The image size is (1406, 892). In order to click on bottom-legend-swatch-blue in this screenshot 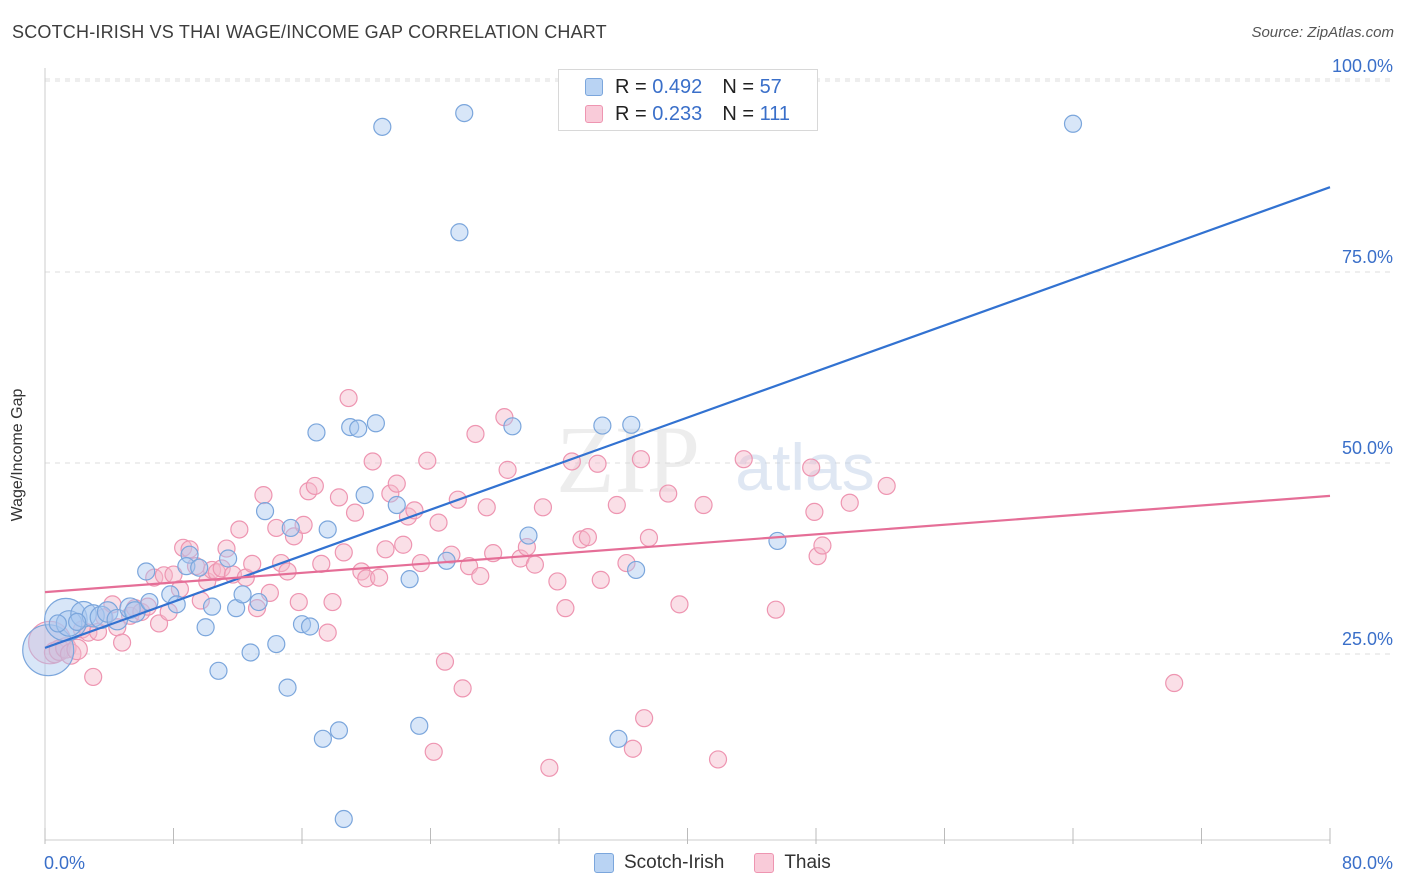, I will do `click(604, 863)`.